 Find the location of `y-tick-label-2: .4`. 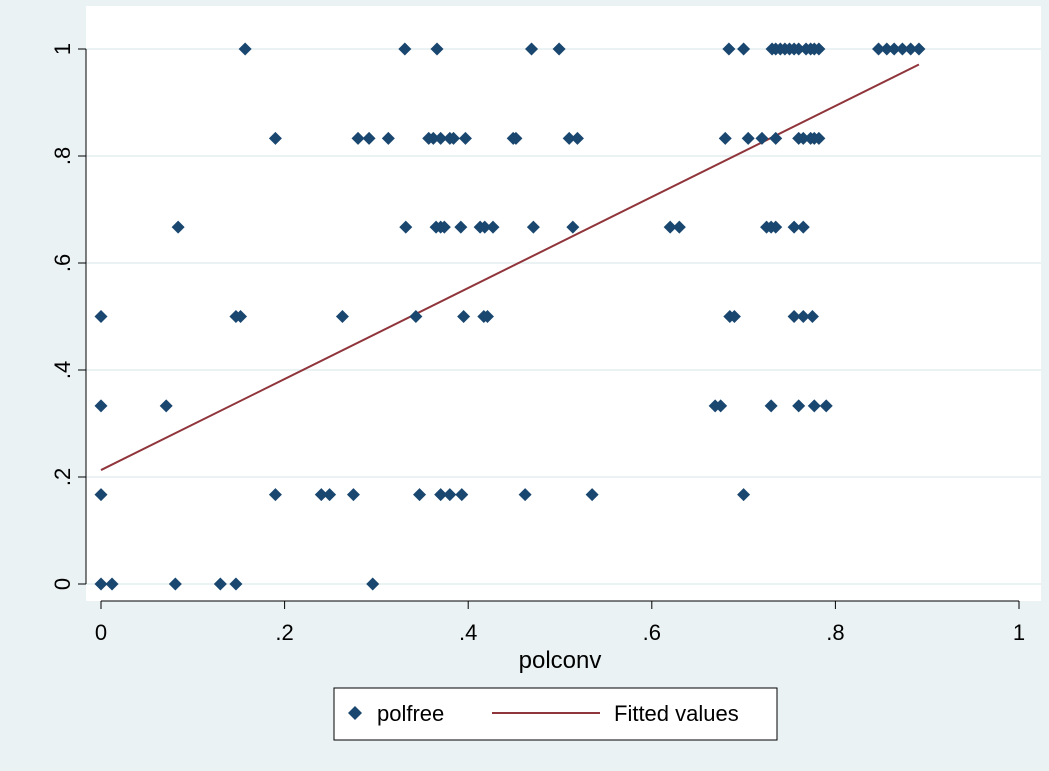

y-tick-label-2: .4 is located at coordinates (62, 370).